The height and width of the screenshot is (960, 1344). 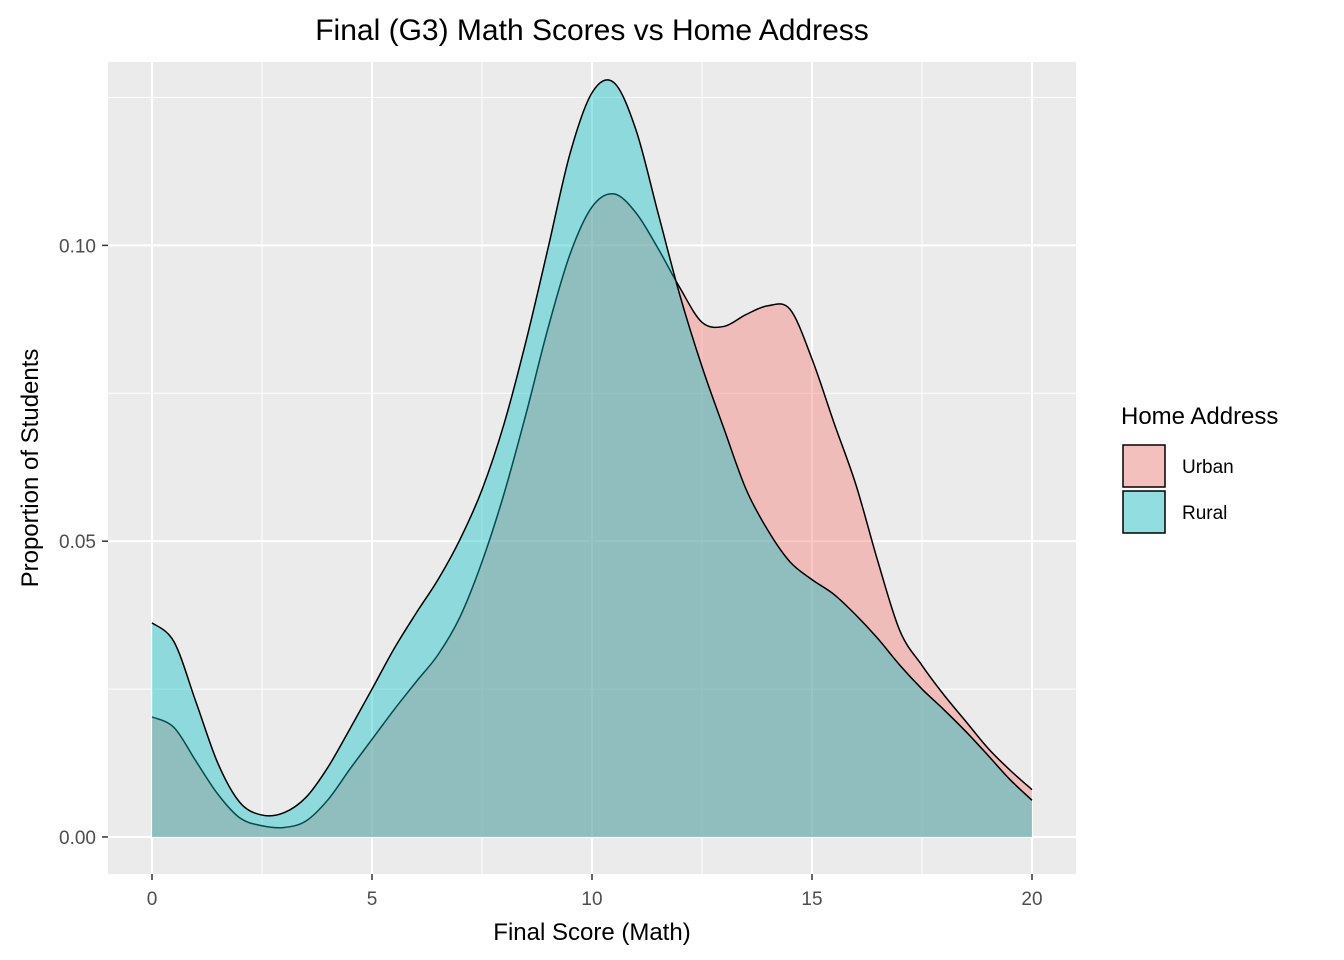 What do you see at coordinates (592, 30) in the screenshot?
I see `chart-title: Final (G3) Math Scores vs Home Address` at bounding box center [592, 30].